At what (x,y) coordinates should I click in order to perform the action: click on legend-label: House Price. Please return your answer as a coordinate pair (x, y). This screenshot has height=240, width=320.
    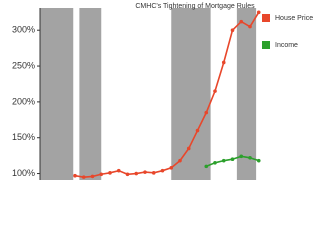
    Looking at the image, I should click on (294, 18).